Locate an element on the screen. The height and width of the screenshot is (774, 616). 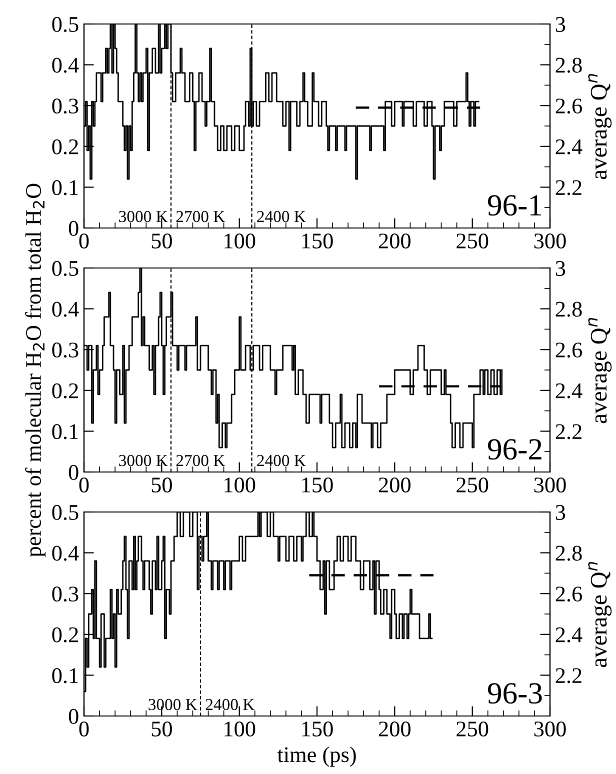
y-axis-title: percent of molecular H$_{2}$O from total H$_{2}$O is located at coordinates (35, 370).